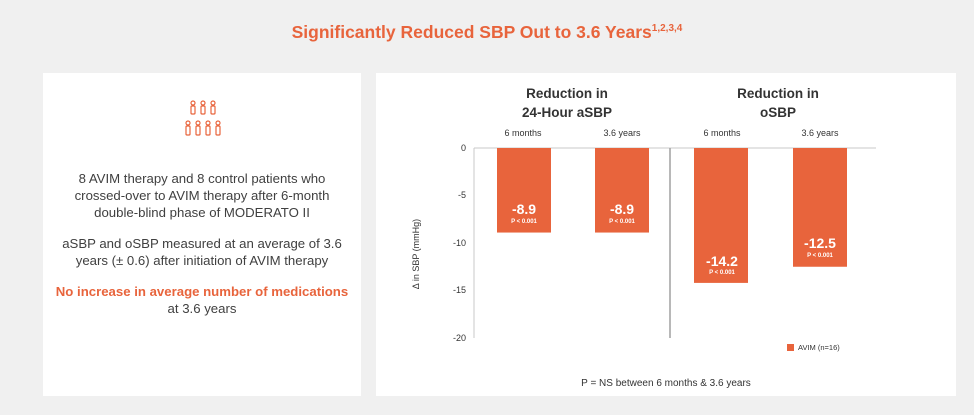 This screenshot has height=415, width=974. Describe the element at coordinates (722, 261) in the screenshot. I see `bar-value-label-osbp-6mo: -14.2` at that location.